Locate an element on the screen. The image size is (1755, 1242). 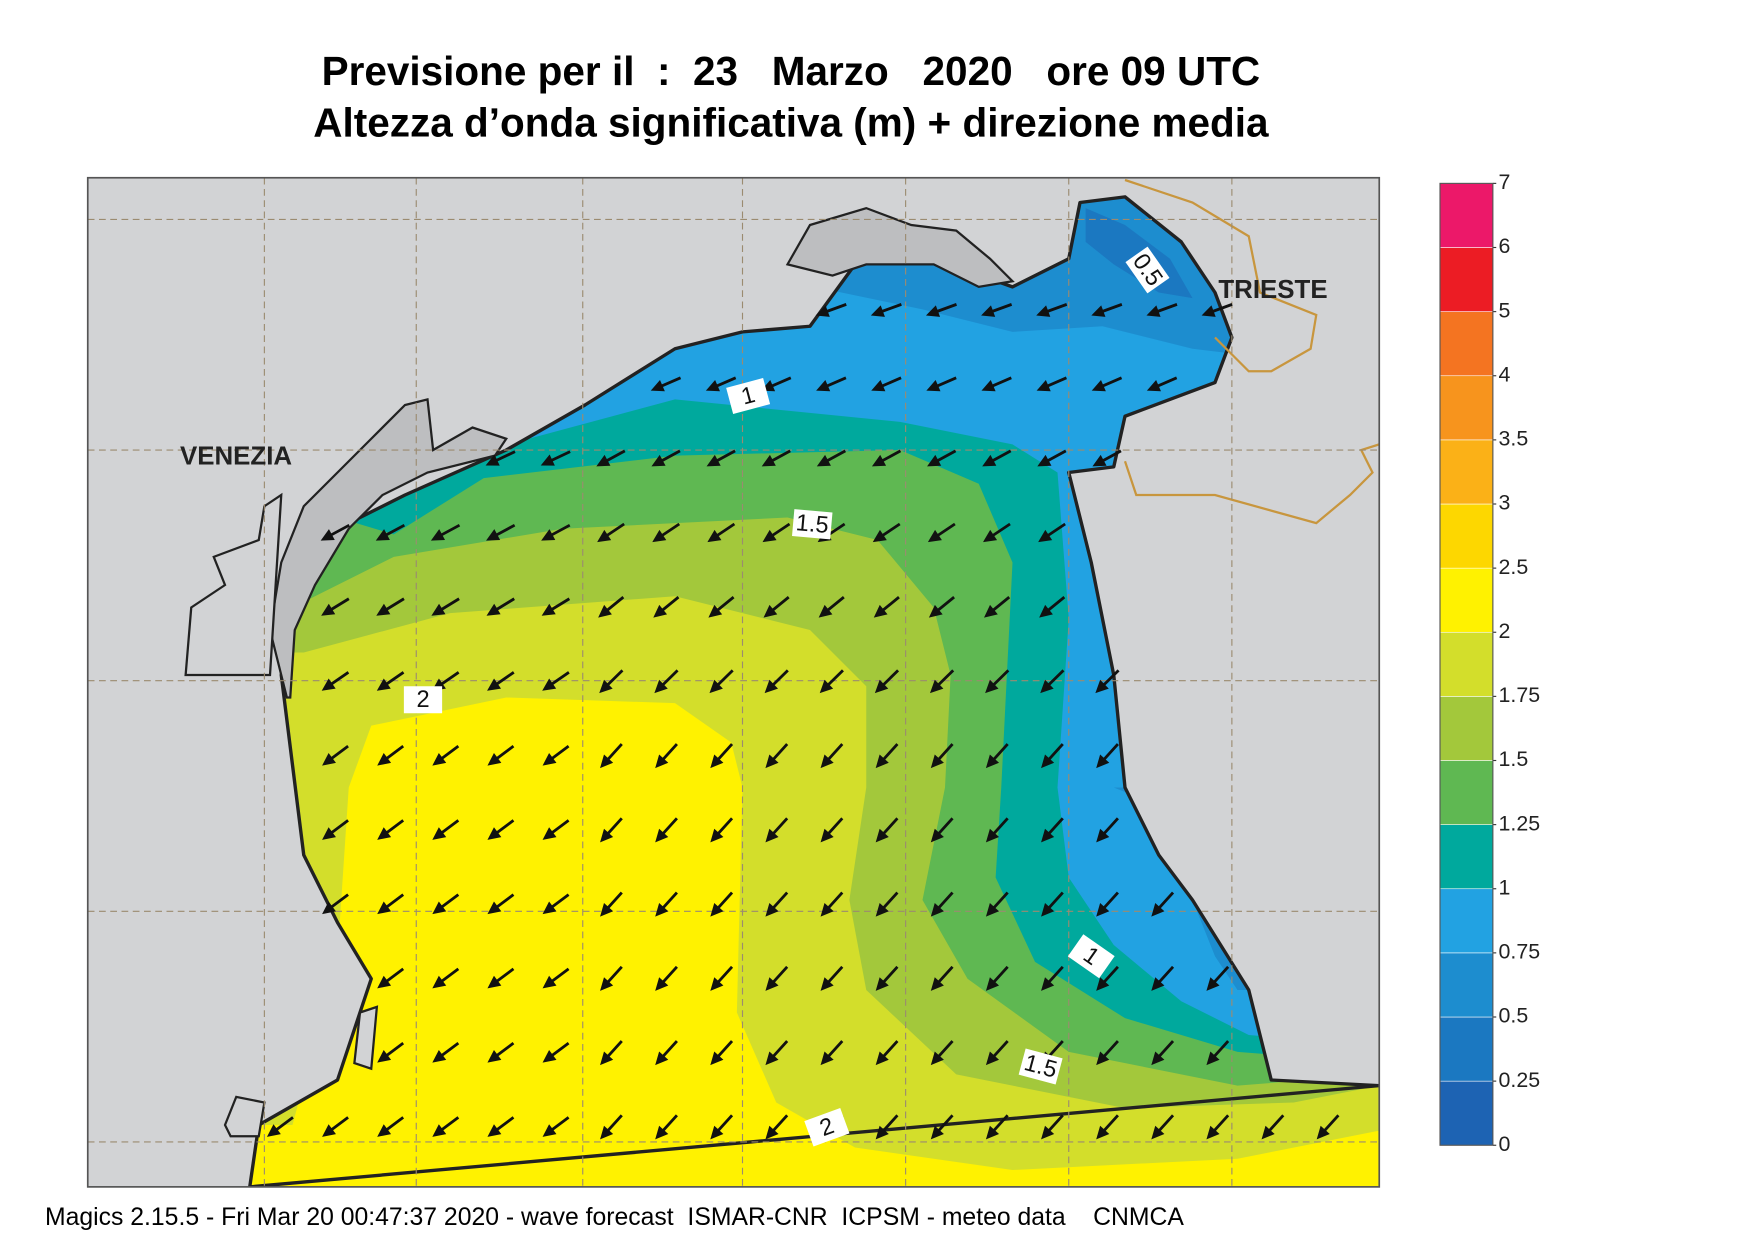
colorbar-tick-label: 2.5 is located at coordinates (1514, 567).